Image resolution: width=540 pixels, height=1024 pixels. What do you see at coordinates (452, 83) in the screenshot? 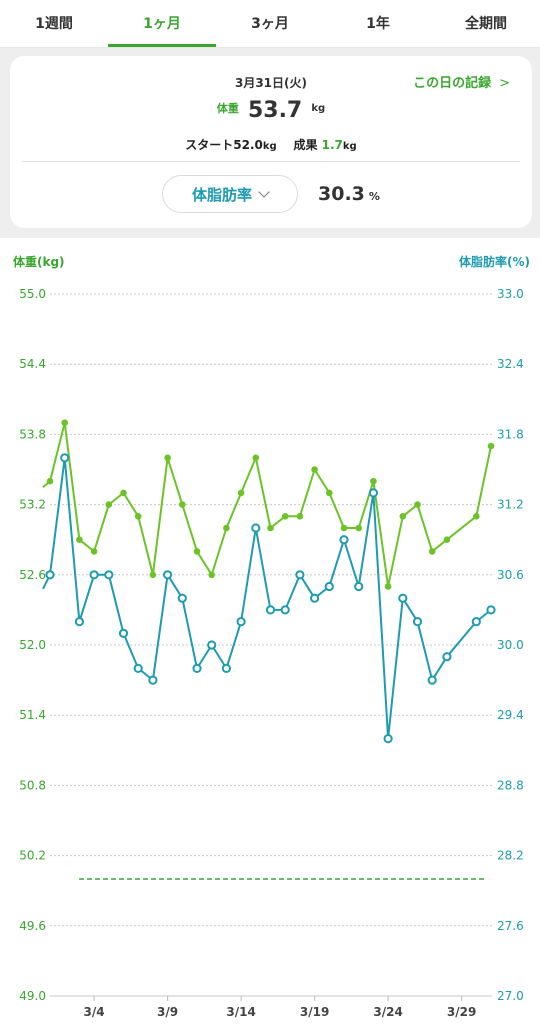
I see `day-record-label: この日の記録` at bounding box center [452, 83].